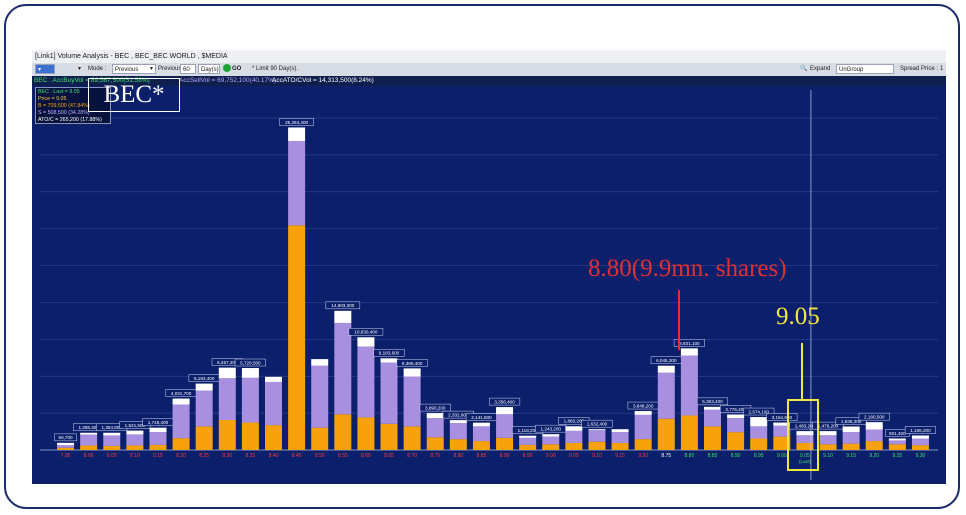  What do you see at coordinates (865, 69) in the screenshot?
I see `group-select: UnGroup` at bounding box center [865, 69].